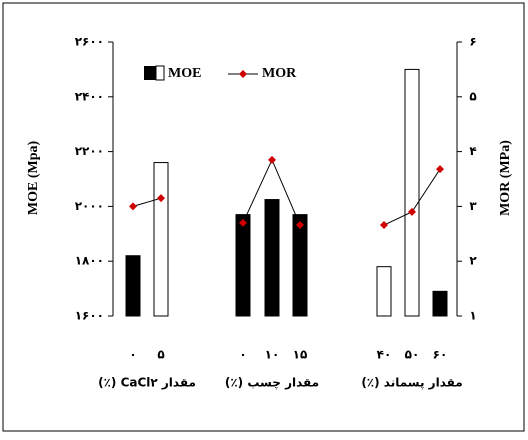 The image size is (528, 440). Describe the element at coordinates (243, 74) in the screenshot. I see `legend-marker` at that location.